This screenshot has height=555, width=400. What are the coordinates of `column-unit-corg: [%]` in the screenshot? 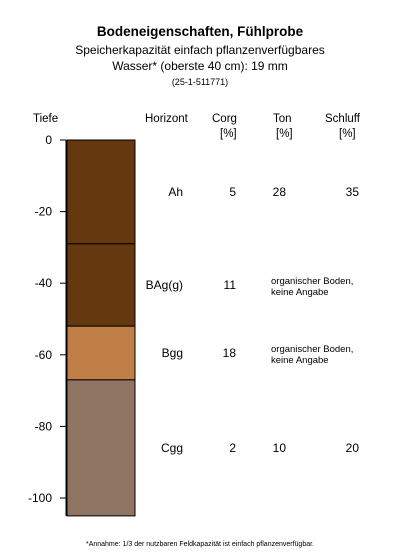 It's located at (228, 134).